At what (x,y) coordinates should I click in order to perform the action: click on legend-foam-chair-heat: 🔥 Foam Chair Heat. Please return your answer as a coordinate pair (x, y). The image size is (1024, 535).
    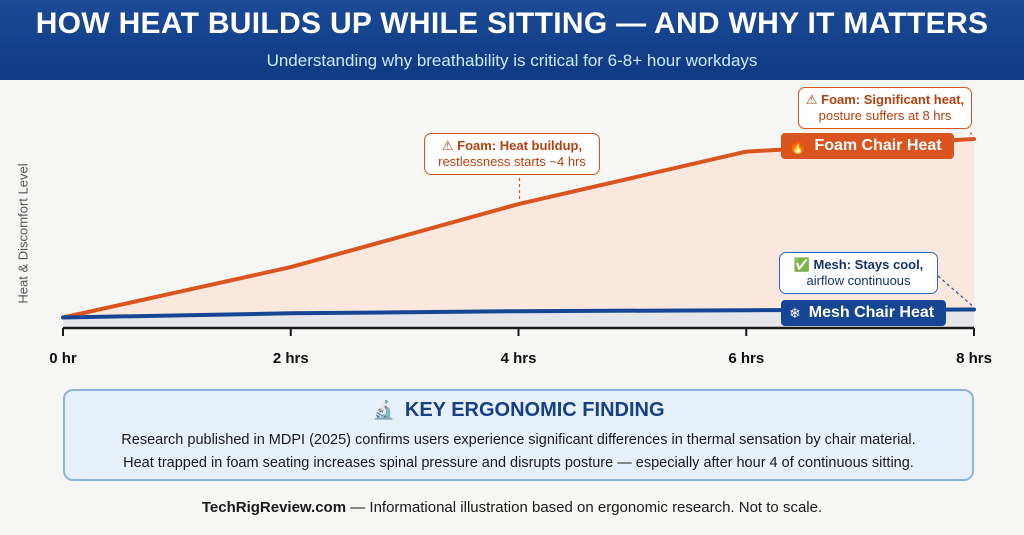
    Looking at the image, I should click on (867, 146).